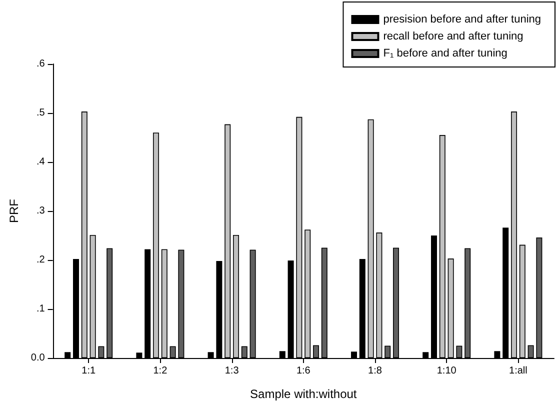 The image size is (558, 414). Describe the element at coordinates (41, 260) in the screenshot. I see `y-tick-label: .2` at that location.